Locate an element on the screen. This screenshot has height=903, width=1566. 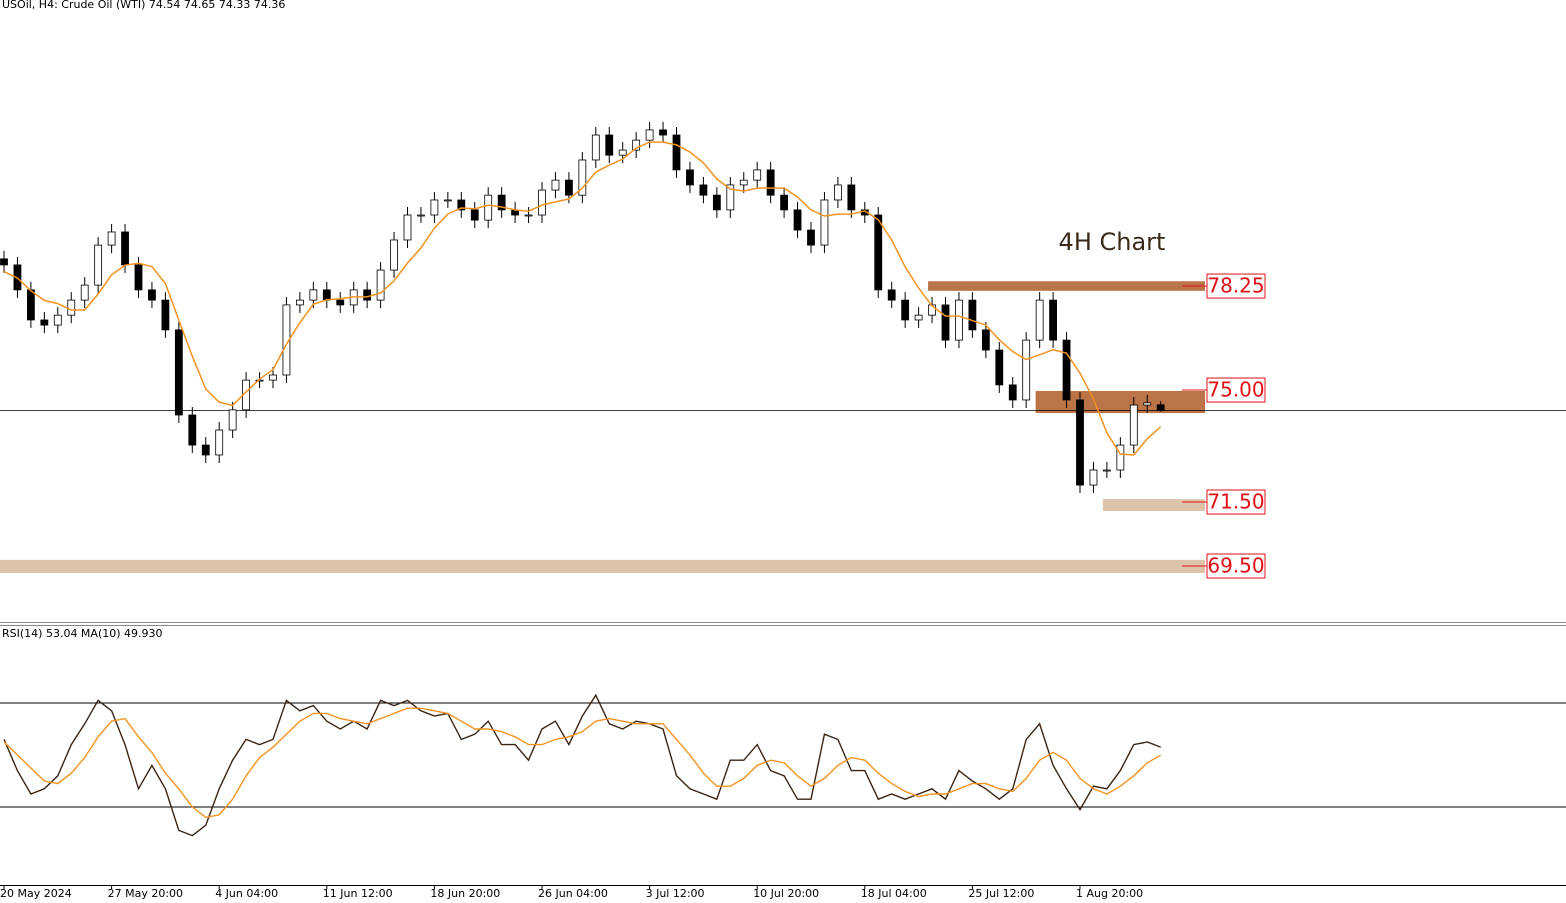
x-tick-label: 18 Jun 20:00 is located at coordinates (465, 893).